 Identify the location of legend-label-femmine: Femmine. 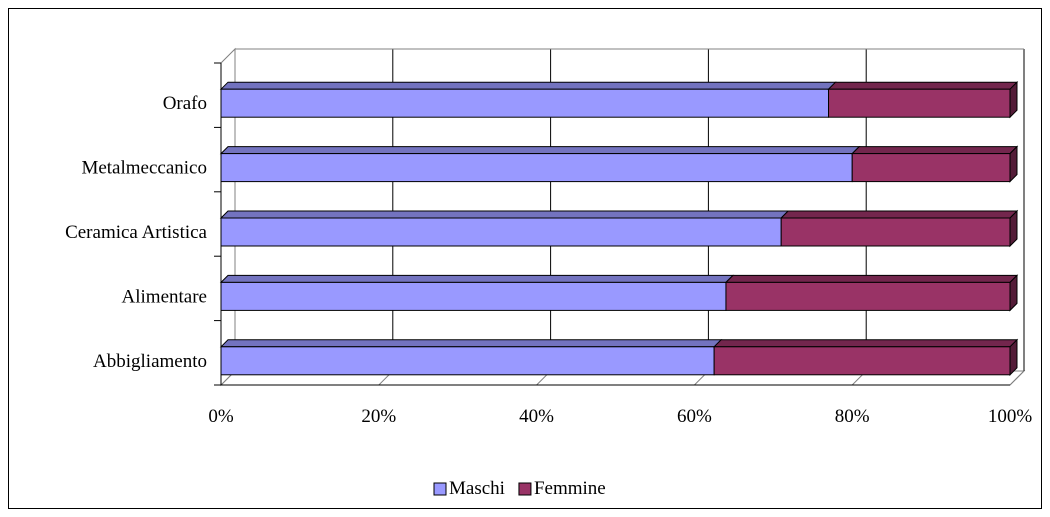
(570, 488).